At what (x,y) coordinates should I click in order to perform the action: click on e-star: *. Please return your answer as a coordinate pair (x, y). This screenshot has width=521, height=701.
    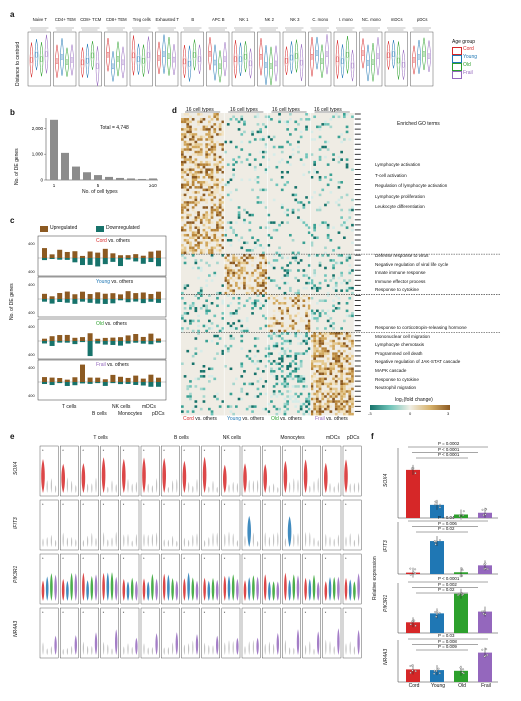
    Looking at the image, I should click on (164, 450).